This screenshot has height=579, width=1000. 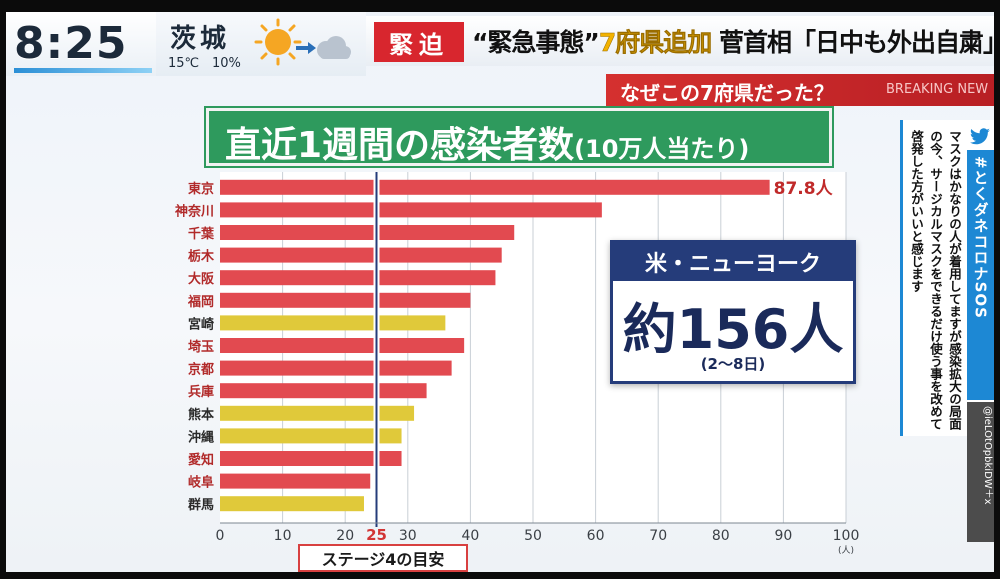 I want to click on clock-panel: 8:25, so click(x=81, y=44).